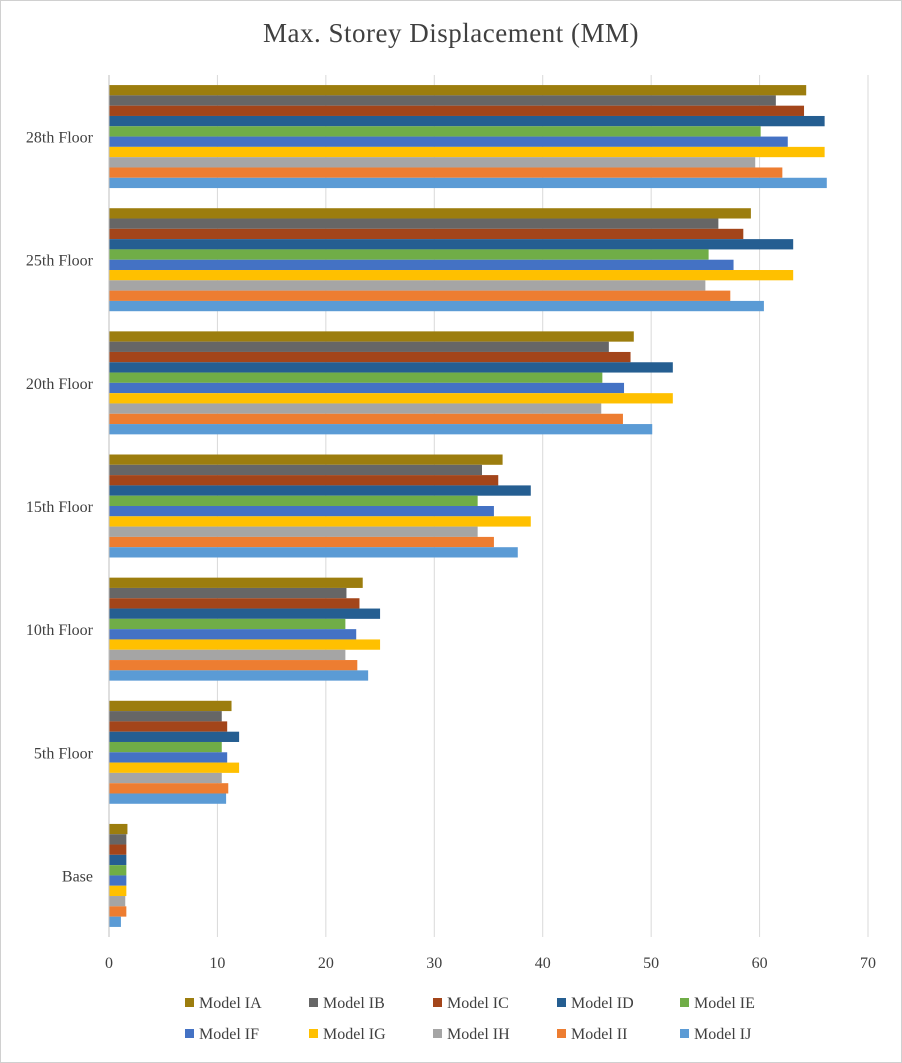 The width and height of the screenshot is (902, 1063). Describe the element at coordinates (446, 172) in the screenshot. I see `bar-model-ii-28th-floor` at that location.